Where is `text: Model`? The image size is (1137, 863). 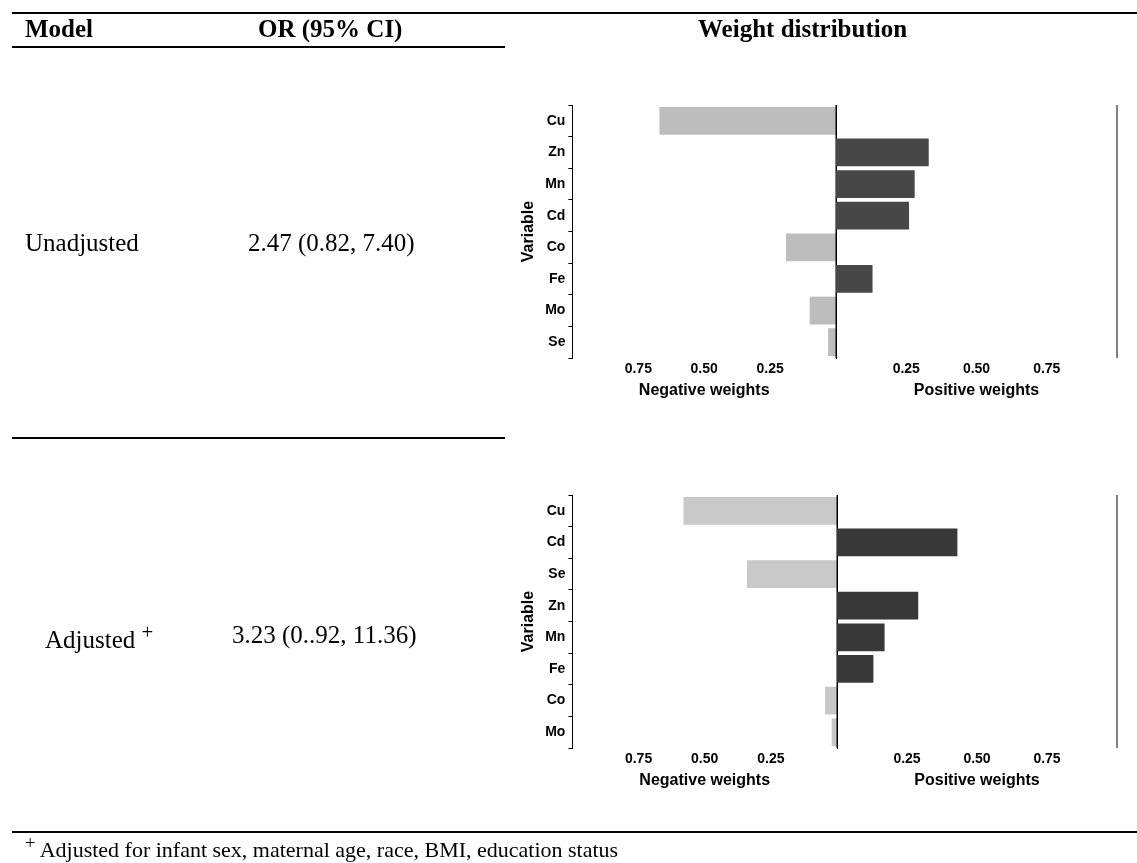 text: Model is located at coordinates (59, 29).